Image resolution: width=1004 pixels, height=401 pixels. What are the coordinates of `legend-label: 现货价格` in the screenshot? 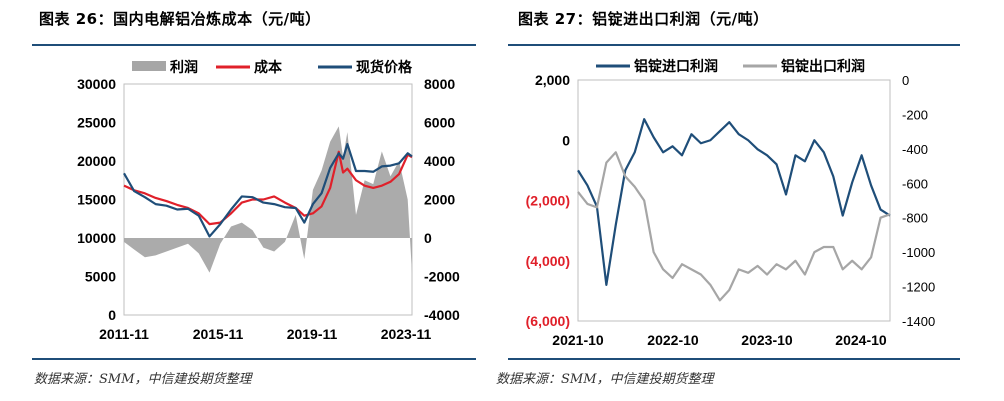 It's located at (384, 67).